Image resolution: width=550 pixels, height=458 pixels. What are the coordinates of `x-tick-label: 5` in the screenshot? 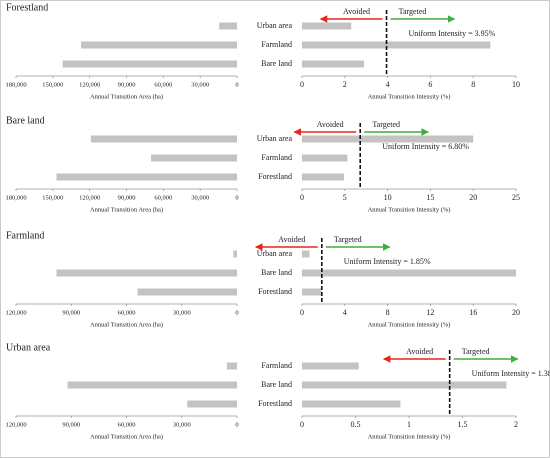 It's located at (345, 197).